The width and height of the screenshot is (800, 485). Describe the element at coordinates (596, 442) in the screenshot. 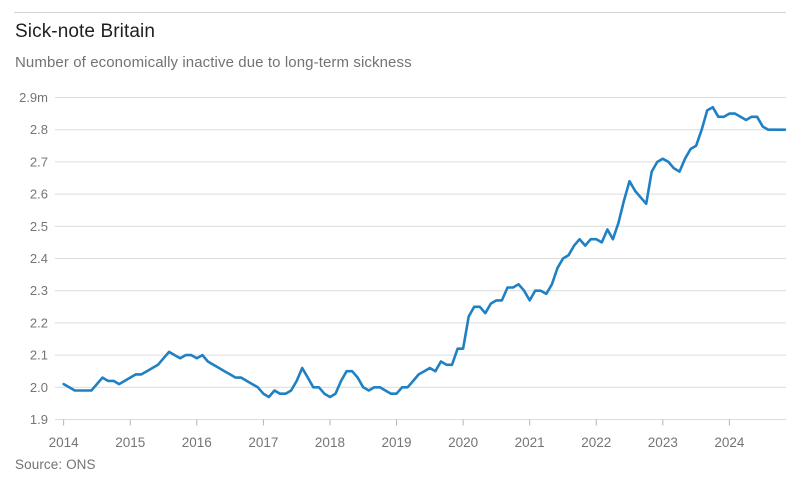

I see `x-axis-label: 2022` at that location.